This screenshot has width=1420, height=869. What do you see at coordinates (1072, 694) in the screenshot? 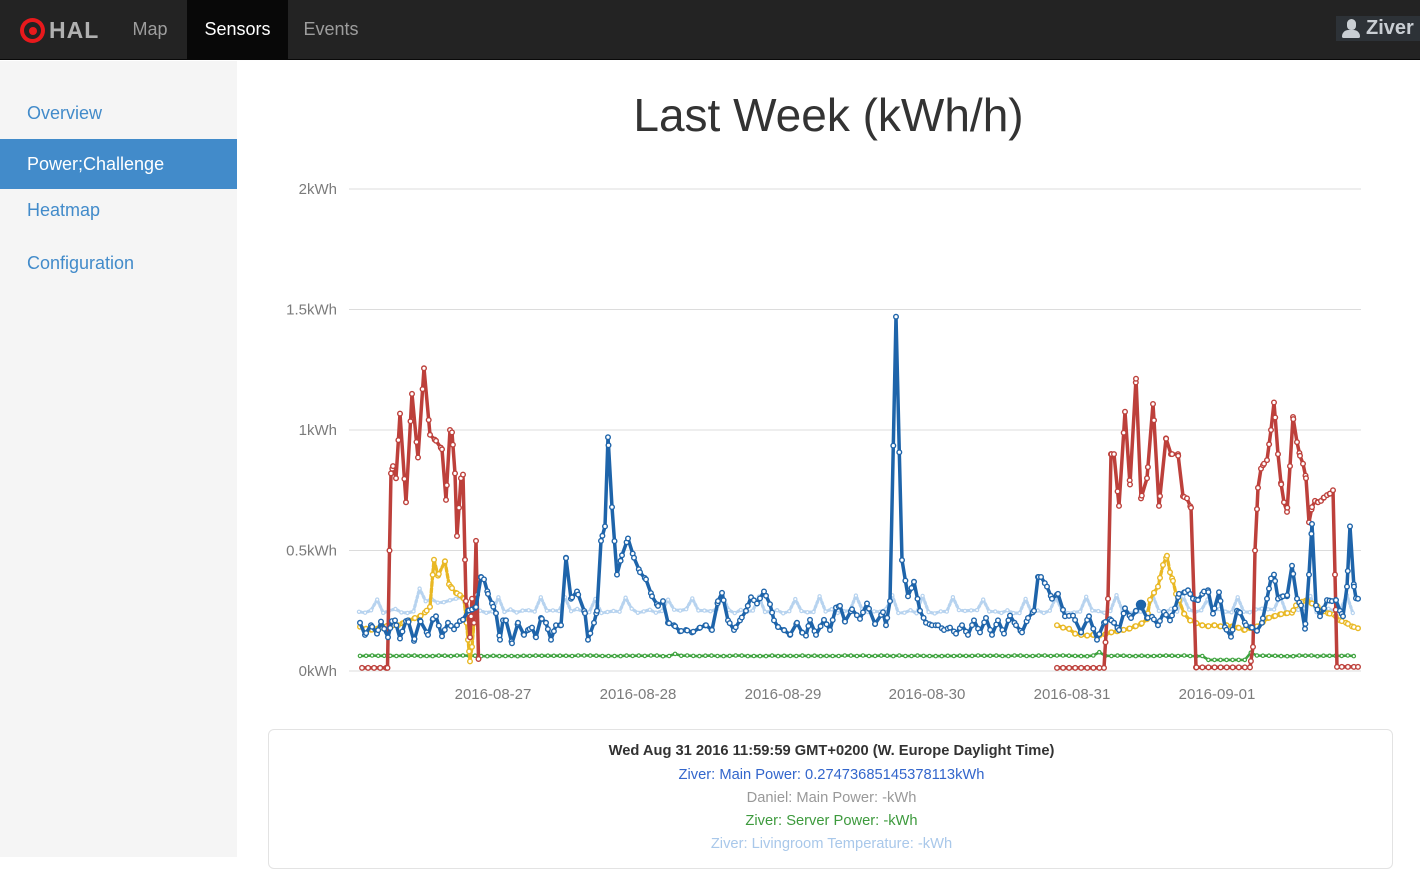
I see `svg-text: 2016-08-31` at bounding box center [1072, 694].